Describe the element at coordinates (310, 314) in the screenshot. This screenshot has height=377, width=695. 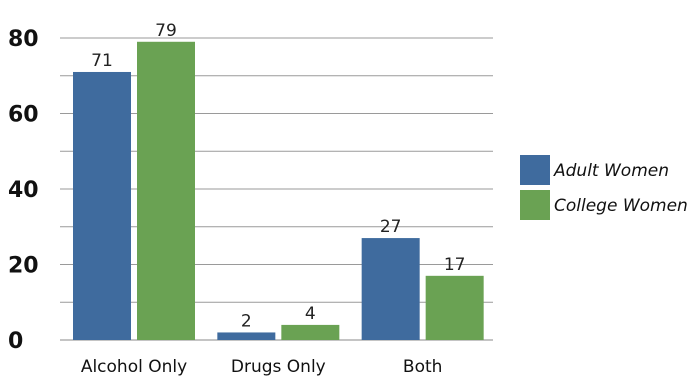
I see `data-label: 4` at that location.